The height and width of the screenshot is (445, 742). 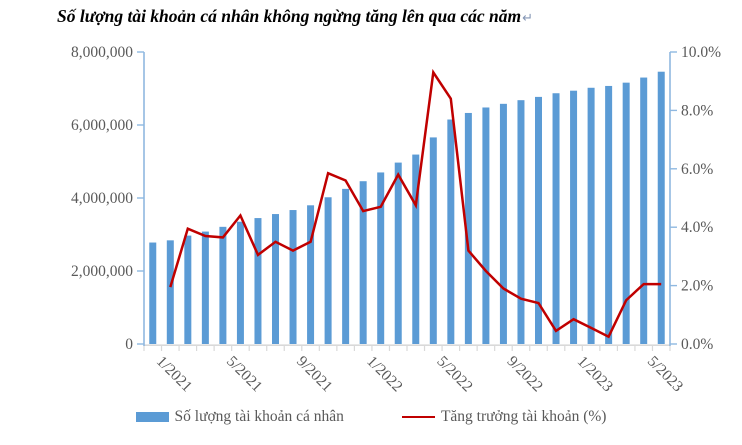 I want to click on x-axis-tick-label: 5/2022, so click(x=454, y=374).